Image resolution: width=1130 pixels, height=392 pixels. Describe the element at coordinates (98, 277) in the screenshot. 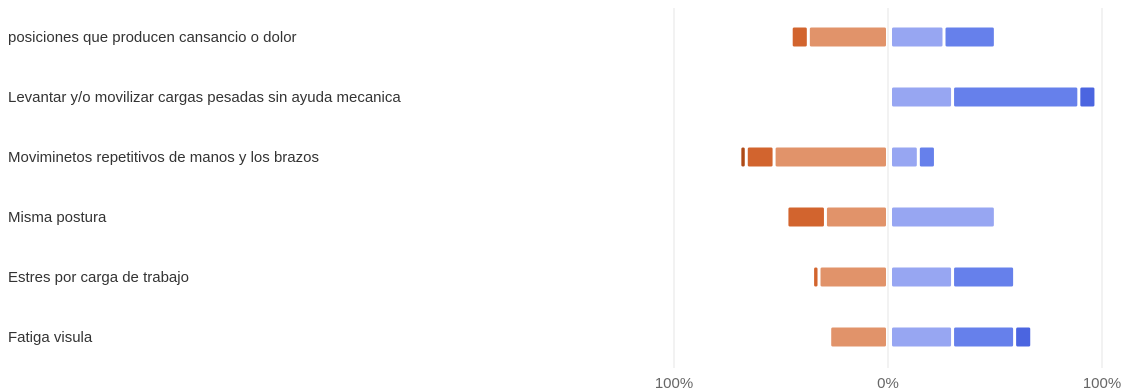

I see `category-label: Estres por carga de trabajo` at that location.